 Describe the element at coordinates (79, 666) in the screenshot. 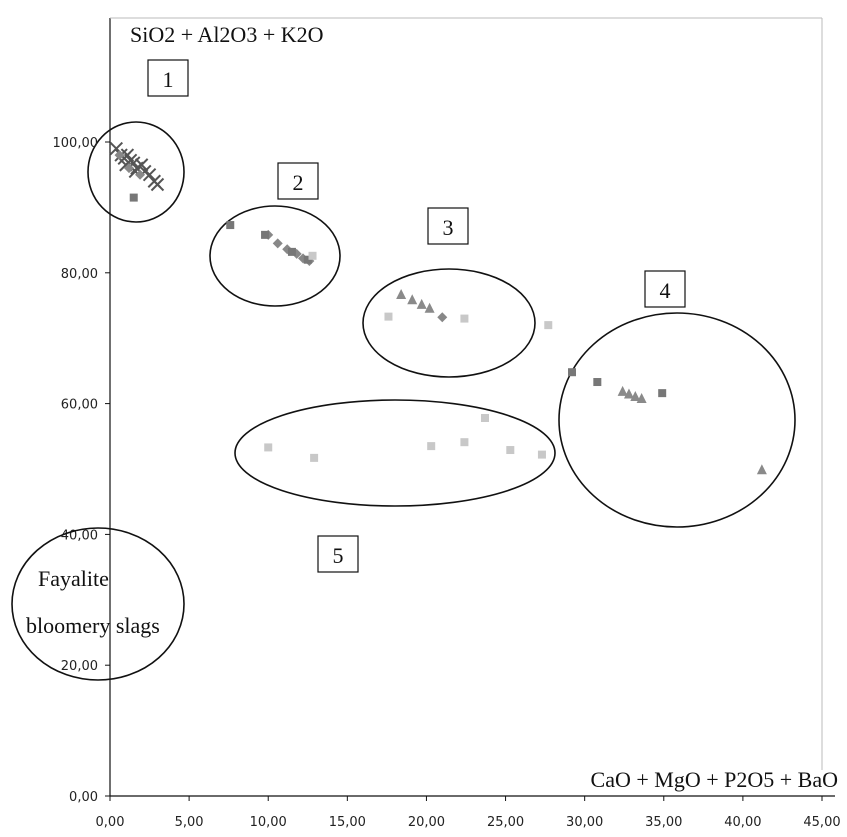

I see `y-tick-label: 20,00` at that location.